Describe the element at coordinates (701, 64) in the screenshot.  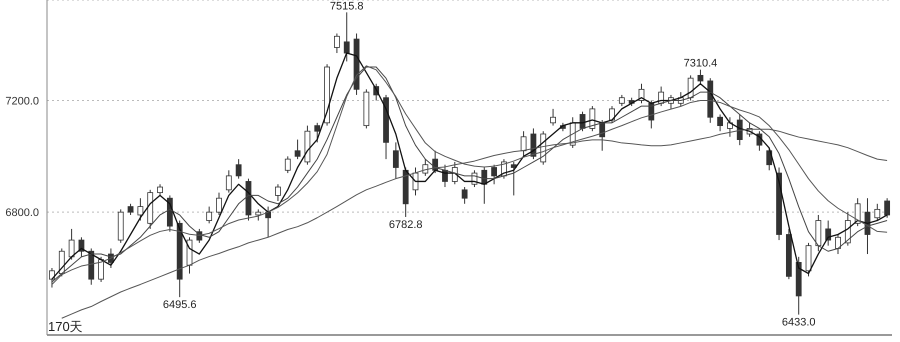
I see `annotation: 7310.4` at that location.